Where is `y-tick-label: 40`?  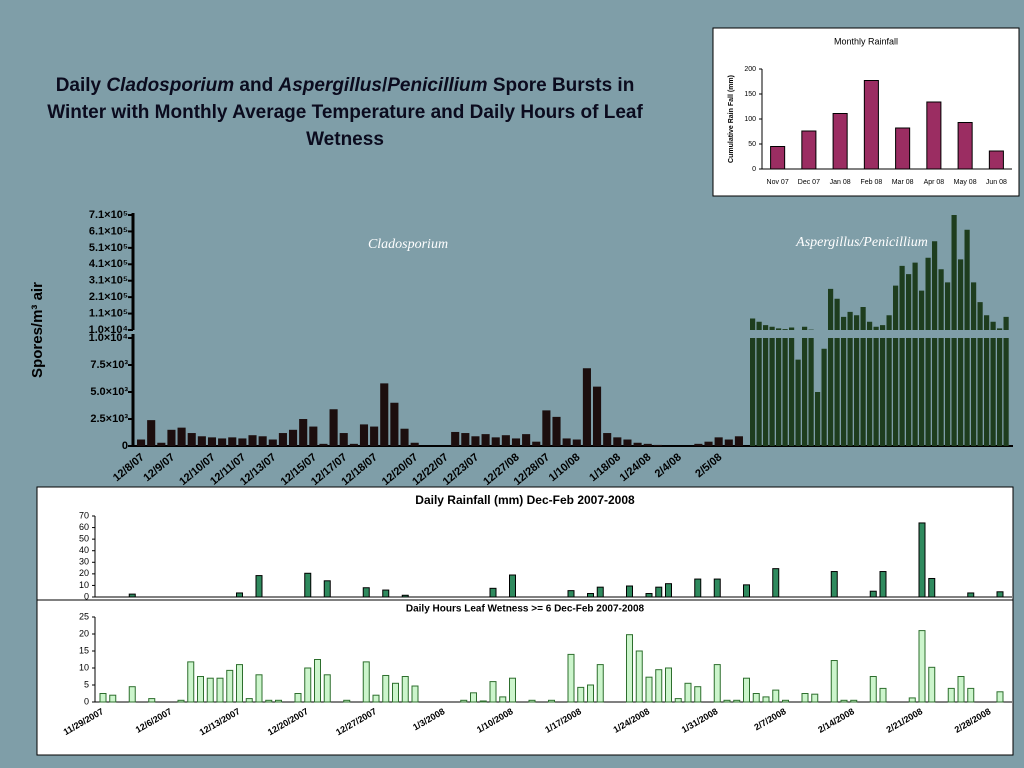
y-tick-label: 40 is located at coordinates (84, 550).